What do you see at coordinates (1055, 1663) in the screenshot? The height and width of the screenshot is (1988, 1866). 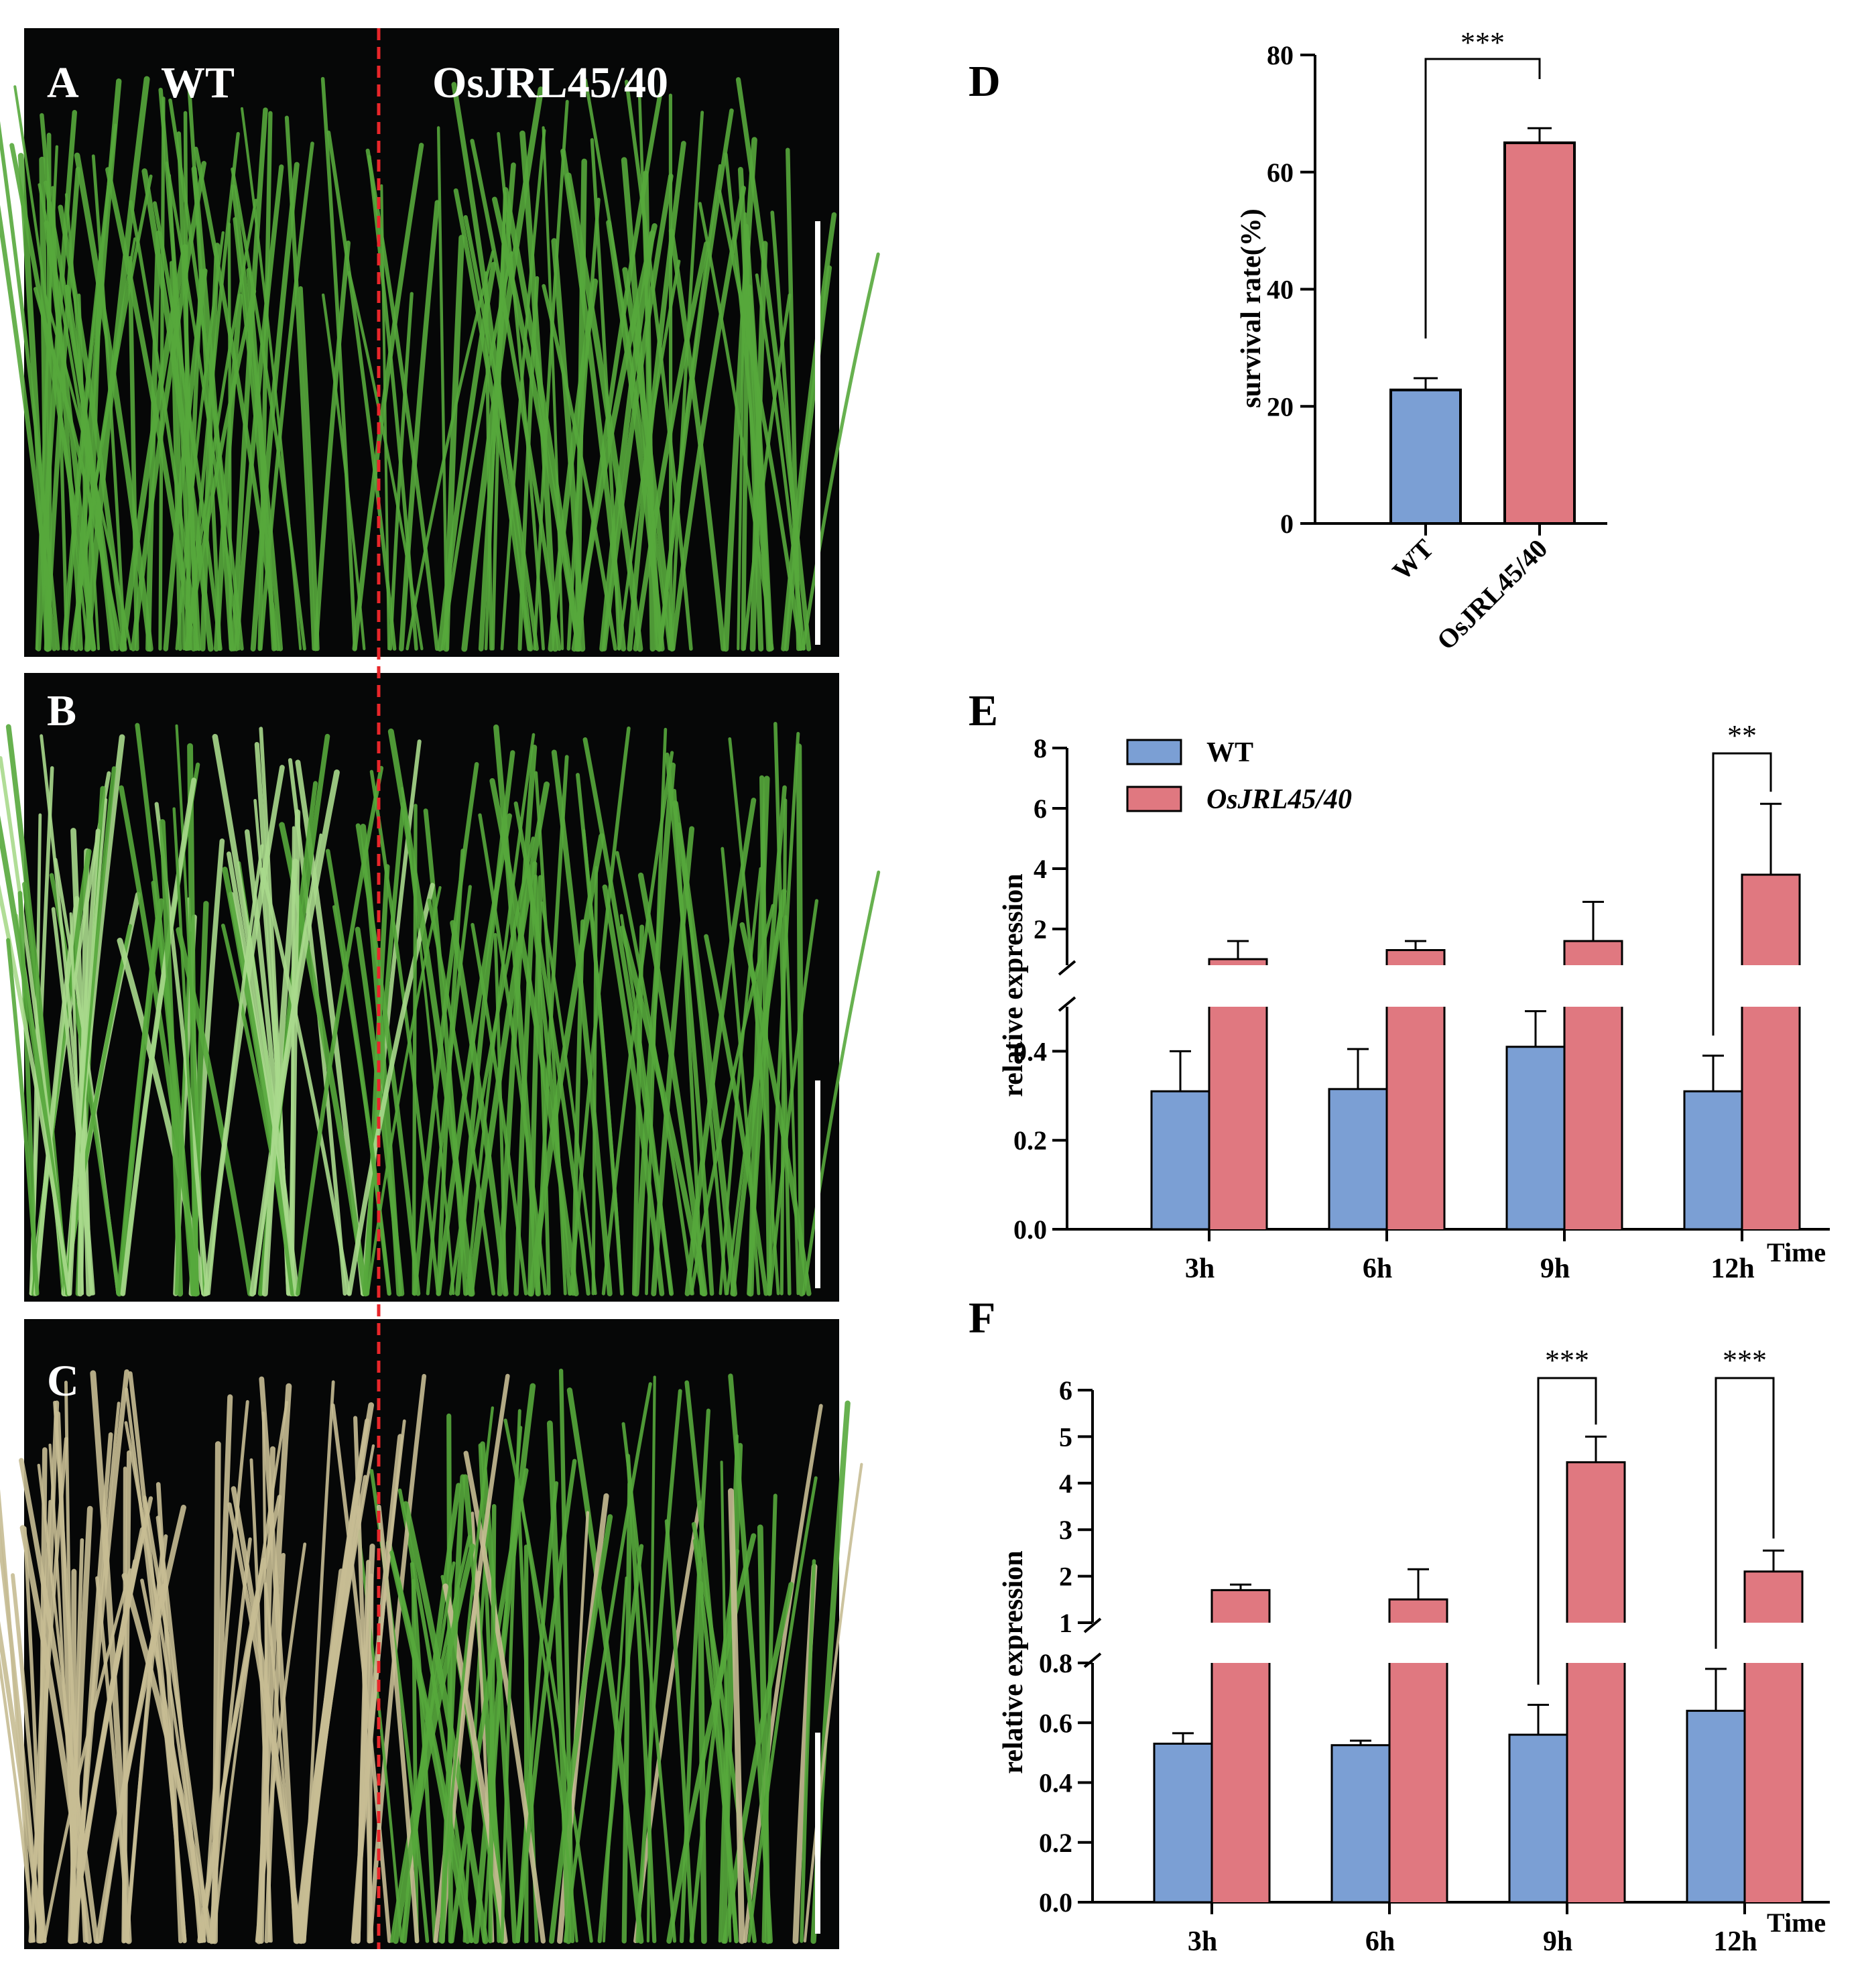 I see `chartF-y-tick-label: 0.8` at bounding box center [1055, 1663].